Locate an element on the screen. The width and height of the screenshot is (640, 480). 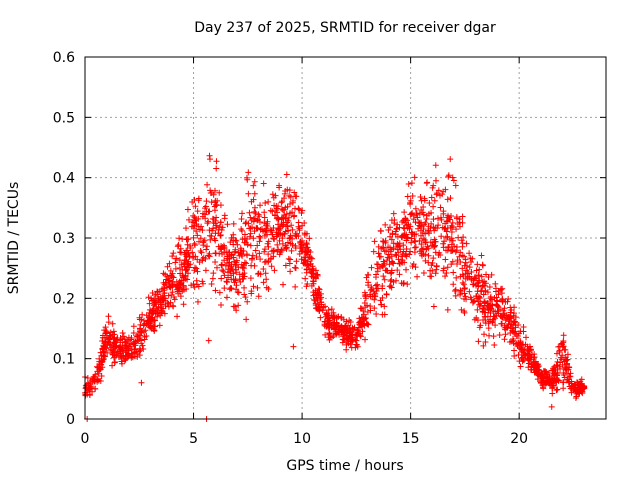
y-axis-label: SRMTID / TECUs is located at coordinates (14, 238).